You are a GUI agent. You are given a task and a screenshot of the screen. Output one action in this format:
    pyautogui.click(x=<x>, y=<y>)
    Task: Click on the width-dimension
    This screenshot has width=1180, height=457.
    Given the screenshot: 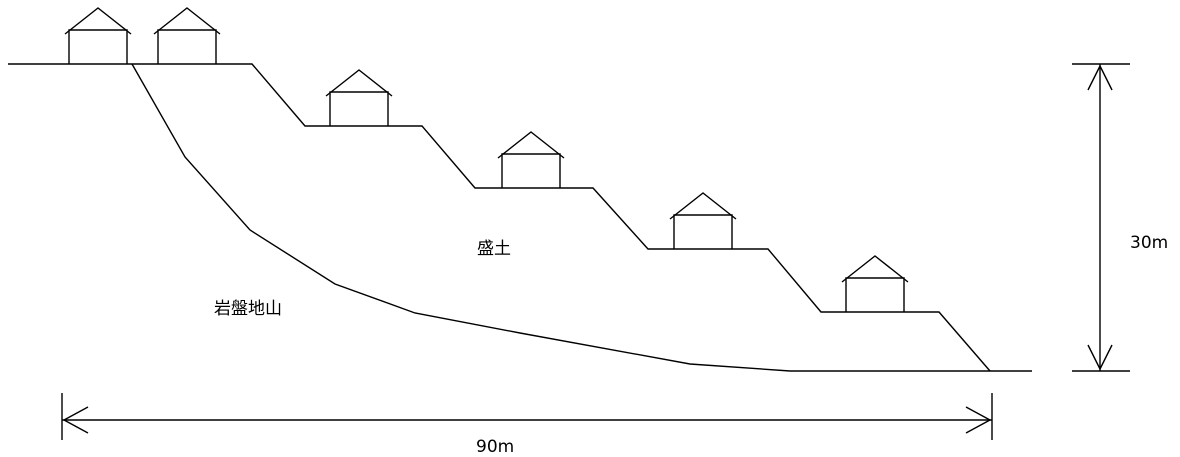 What is the action you would take?
    pyautogui.click(x=527, y=416)
    